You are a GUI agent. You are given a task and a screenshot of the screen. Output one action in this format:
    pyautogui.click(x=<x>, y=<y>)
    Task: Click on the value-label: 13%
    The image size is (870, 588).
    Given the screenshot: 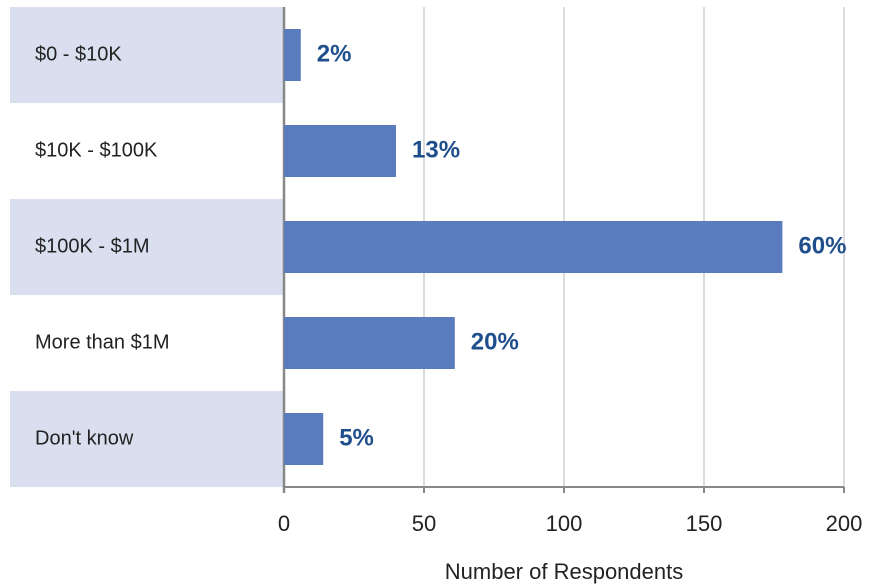 What is the action you would take?
    pyautogui.click(x=436, y=149)
    